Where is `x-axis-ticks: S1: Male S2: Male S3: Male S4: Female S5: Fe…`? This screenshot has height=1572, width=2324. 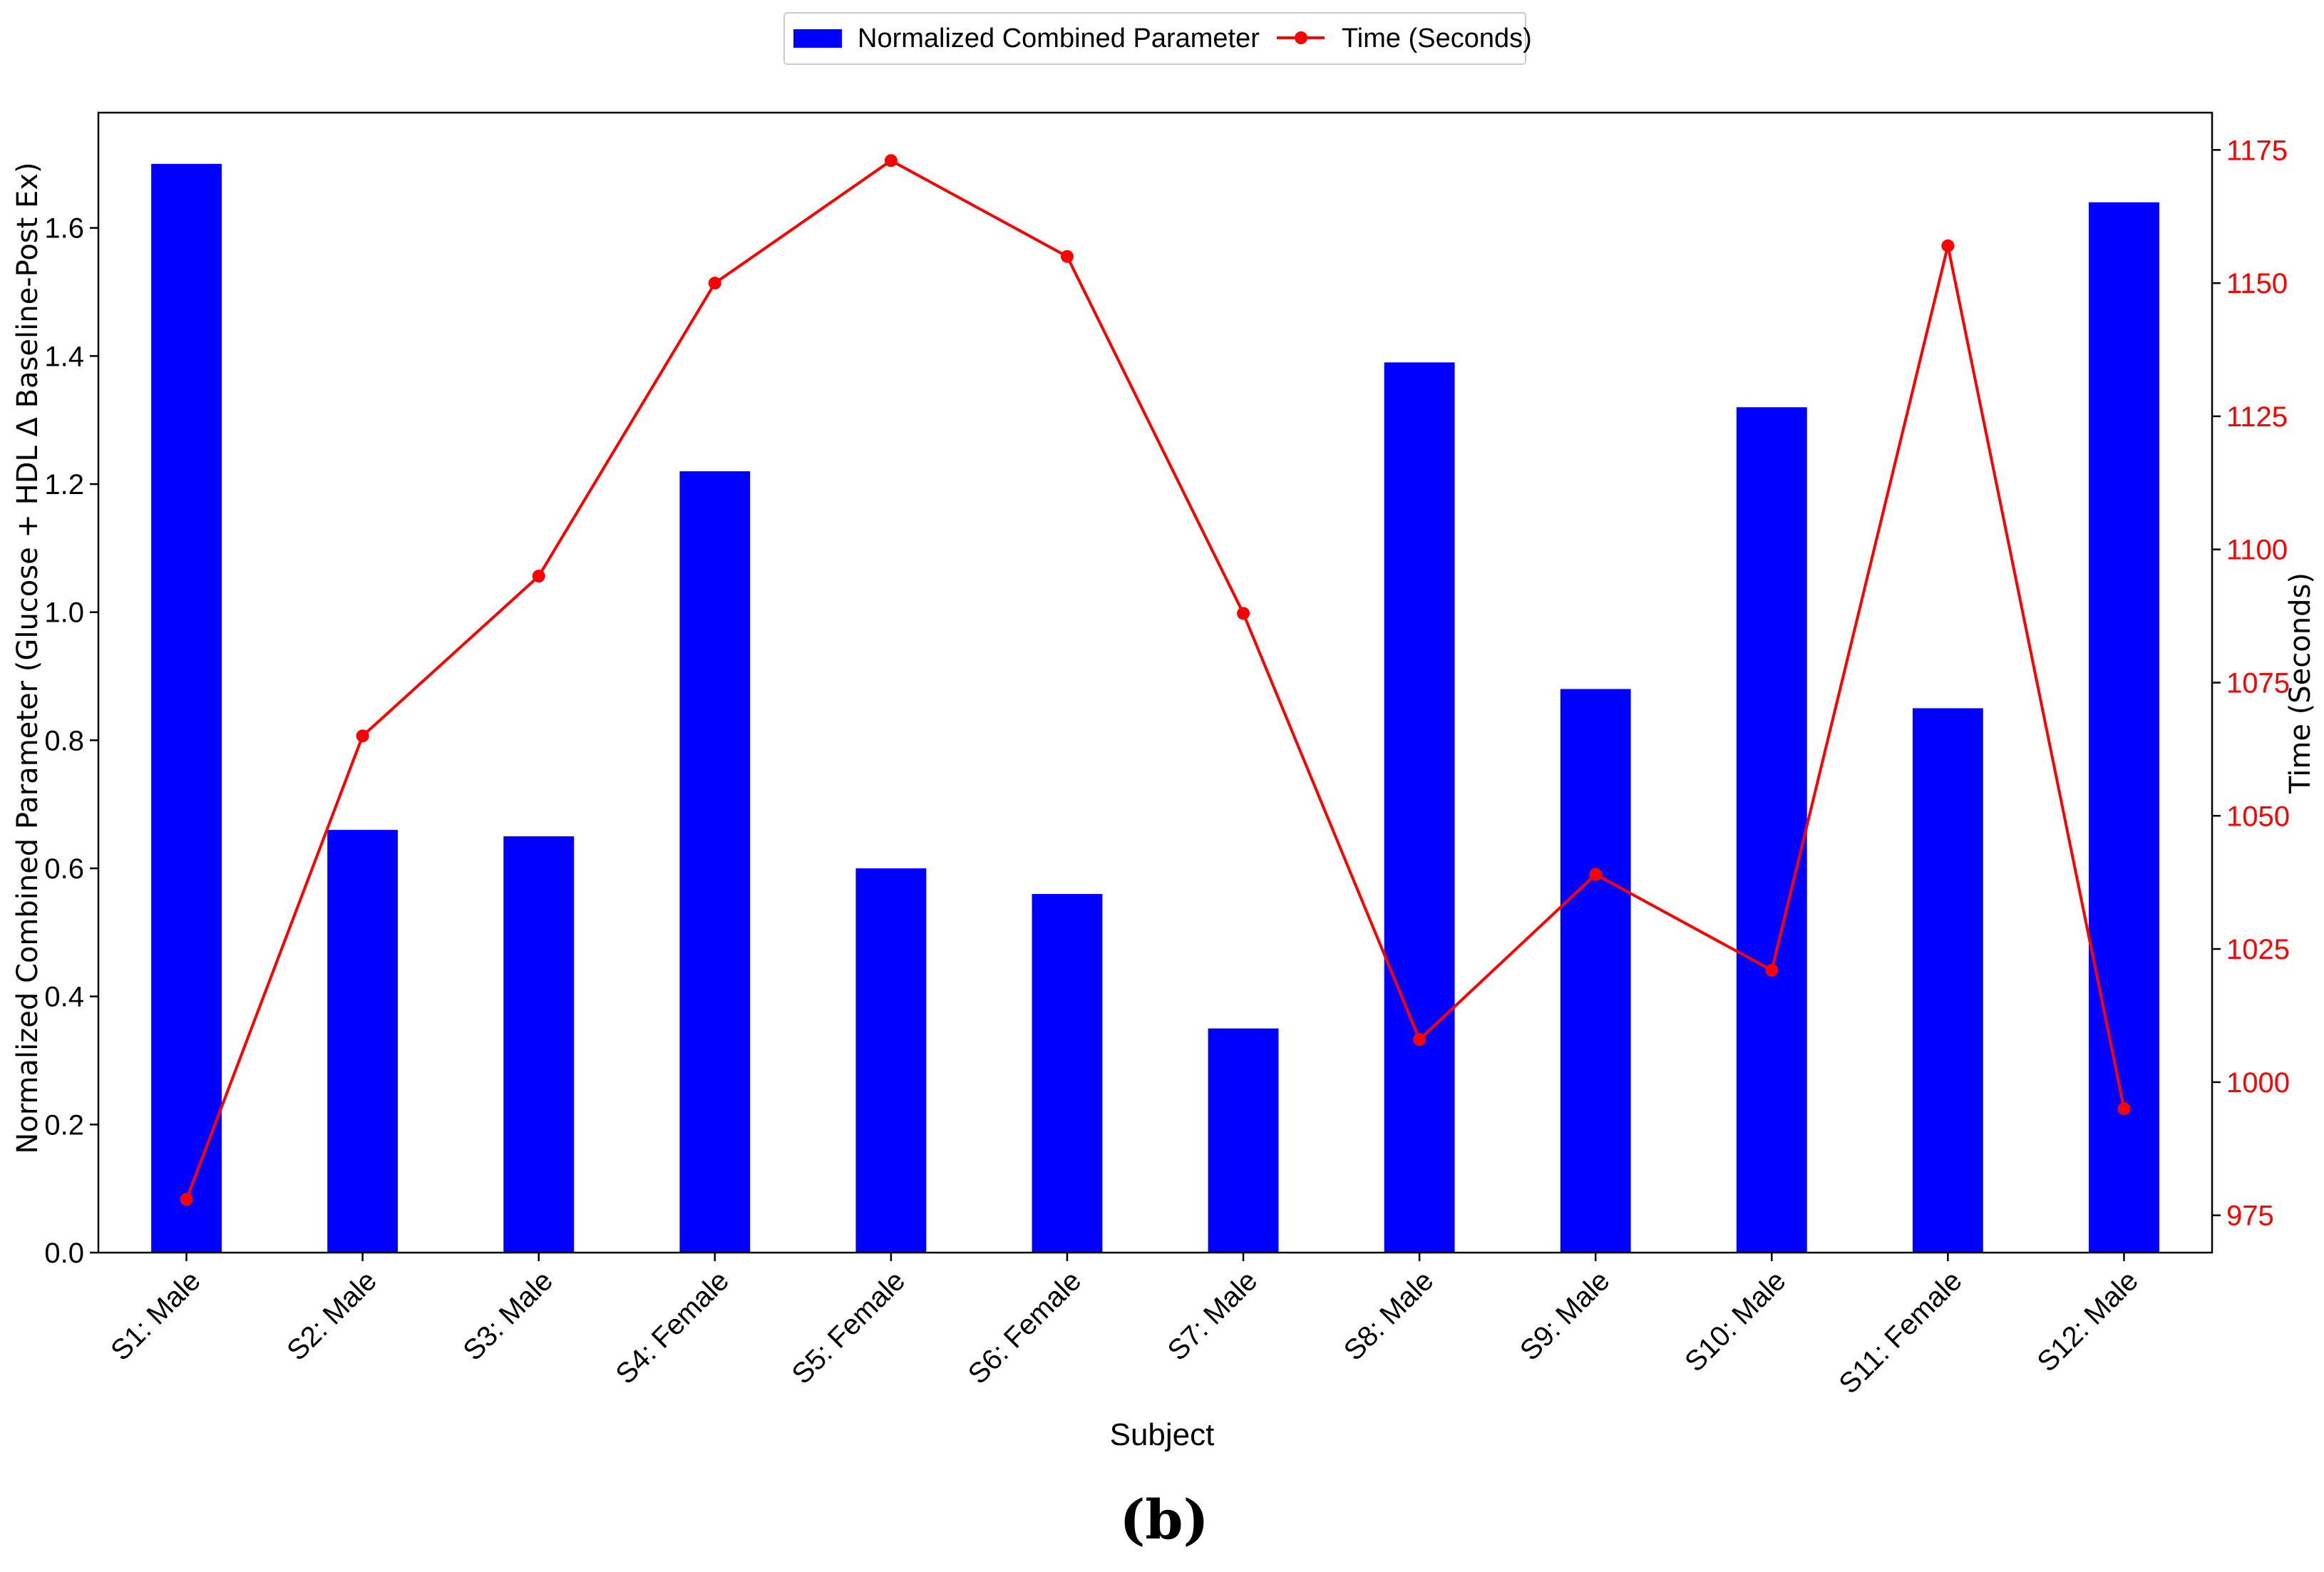 x-axis-ticks: S1: Male S2: Male S3: Male S4: Female S5: Fe… is located at coordinates (1124, 1327).